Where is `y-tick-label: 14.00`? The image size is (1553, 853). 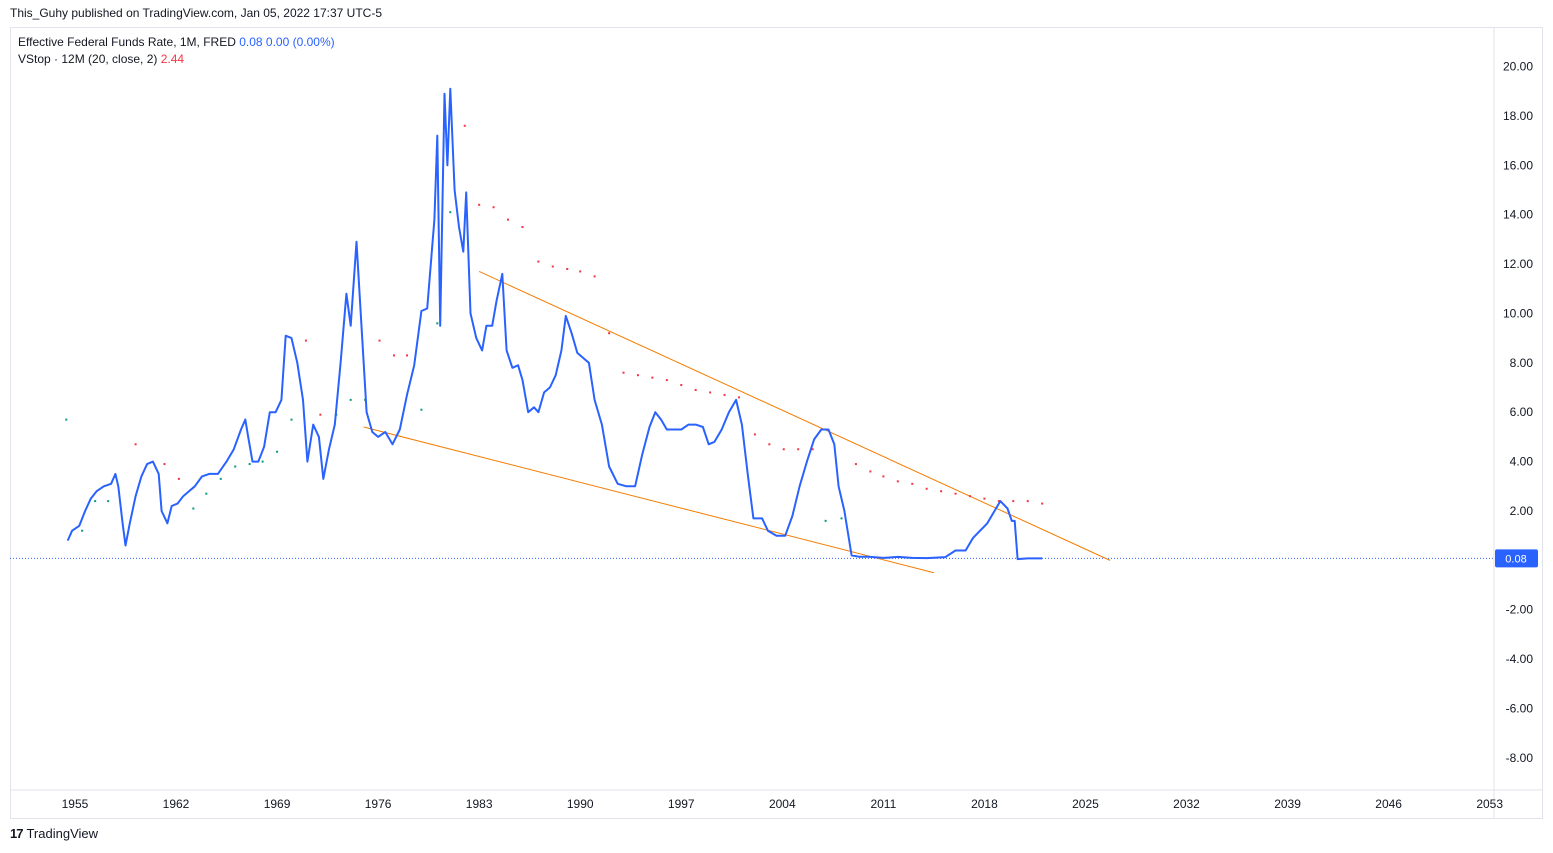 y-tick-label: 14.00 is located at coordinates (1518, 215).